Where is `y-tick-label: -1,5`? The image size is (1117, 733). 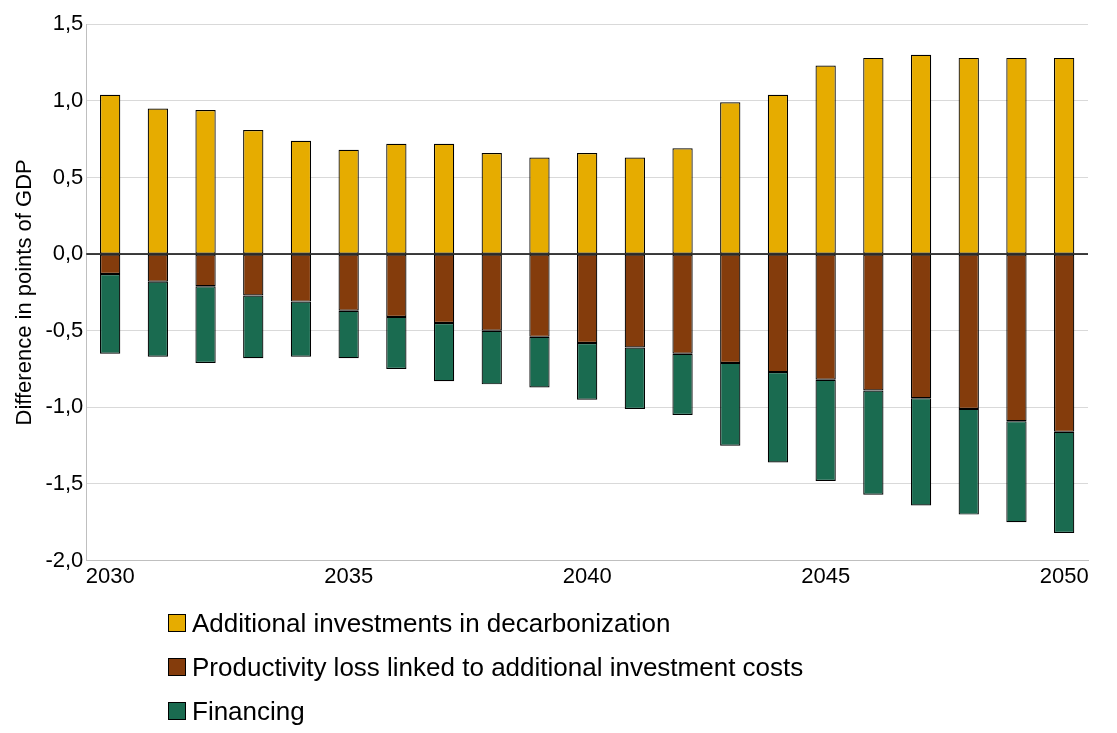 y-tick-label: -1,5 is located at coordinates (64, 483).